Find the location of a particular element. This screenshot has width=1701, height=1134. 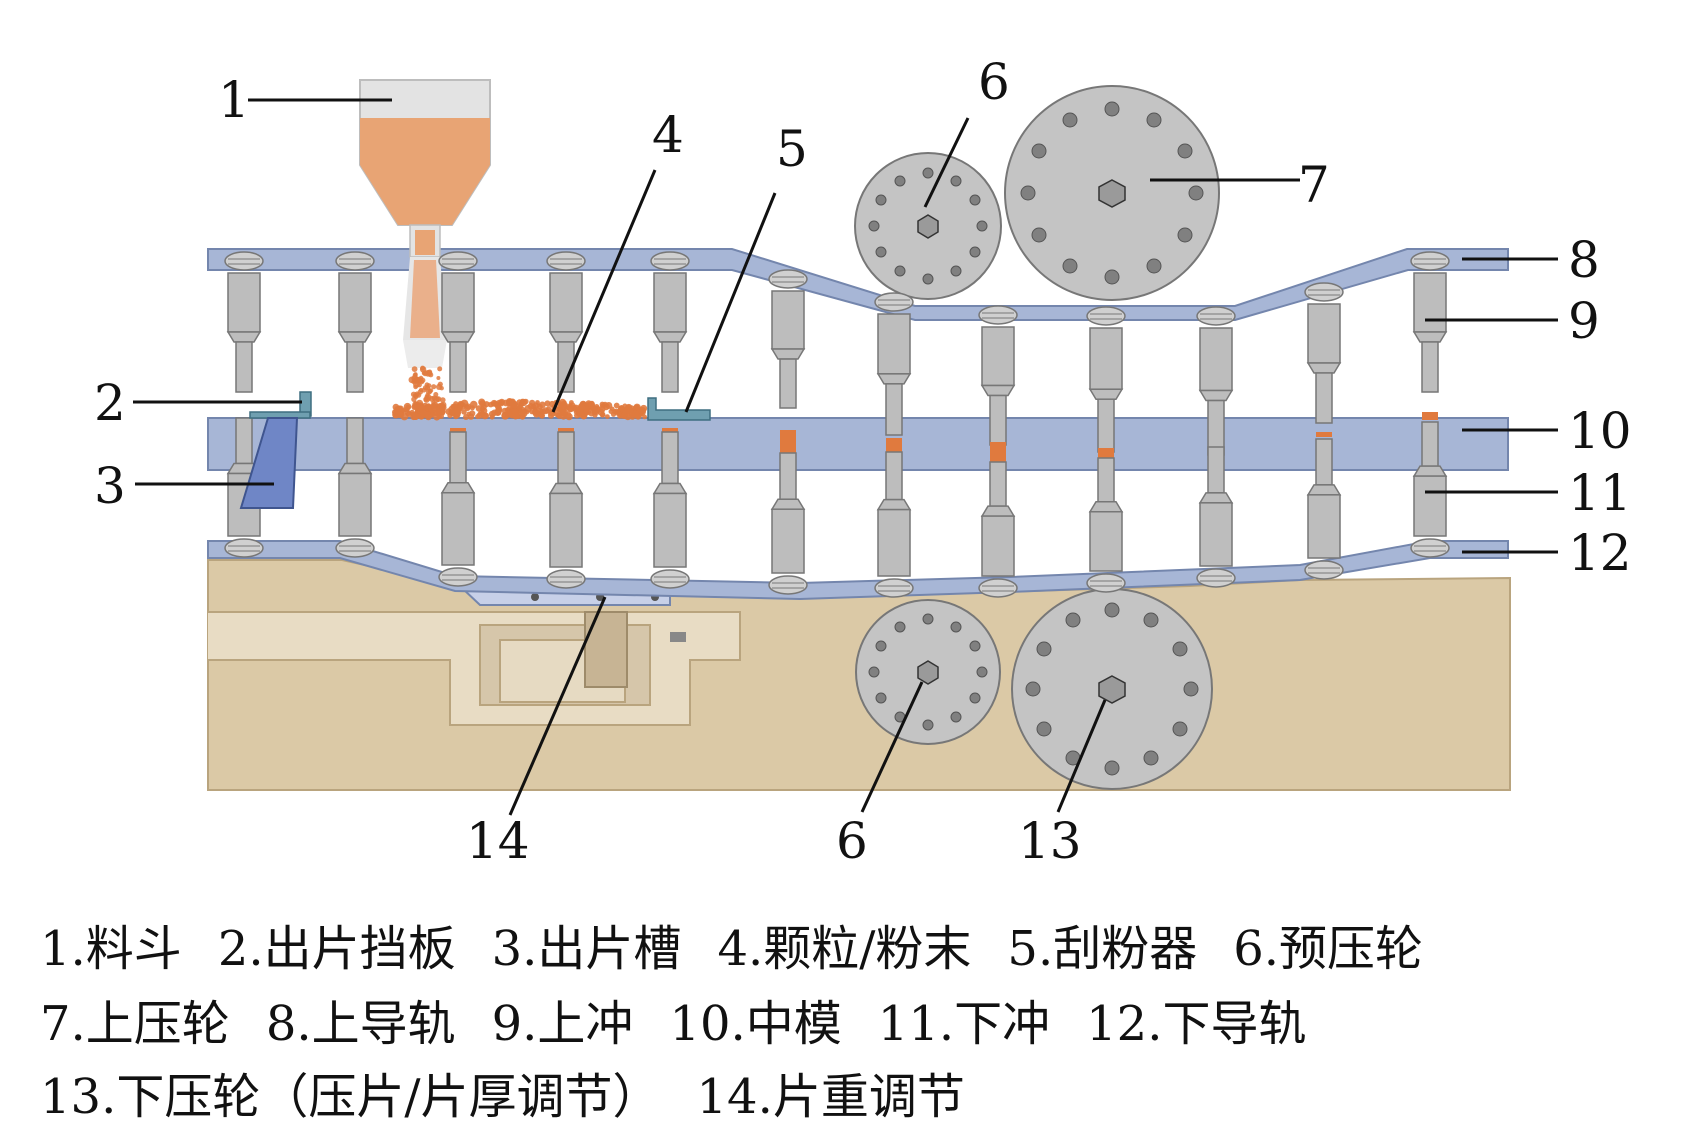

label-7: 7 is located at coordinates (1314, 185).